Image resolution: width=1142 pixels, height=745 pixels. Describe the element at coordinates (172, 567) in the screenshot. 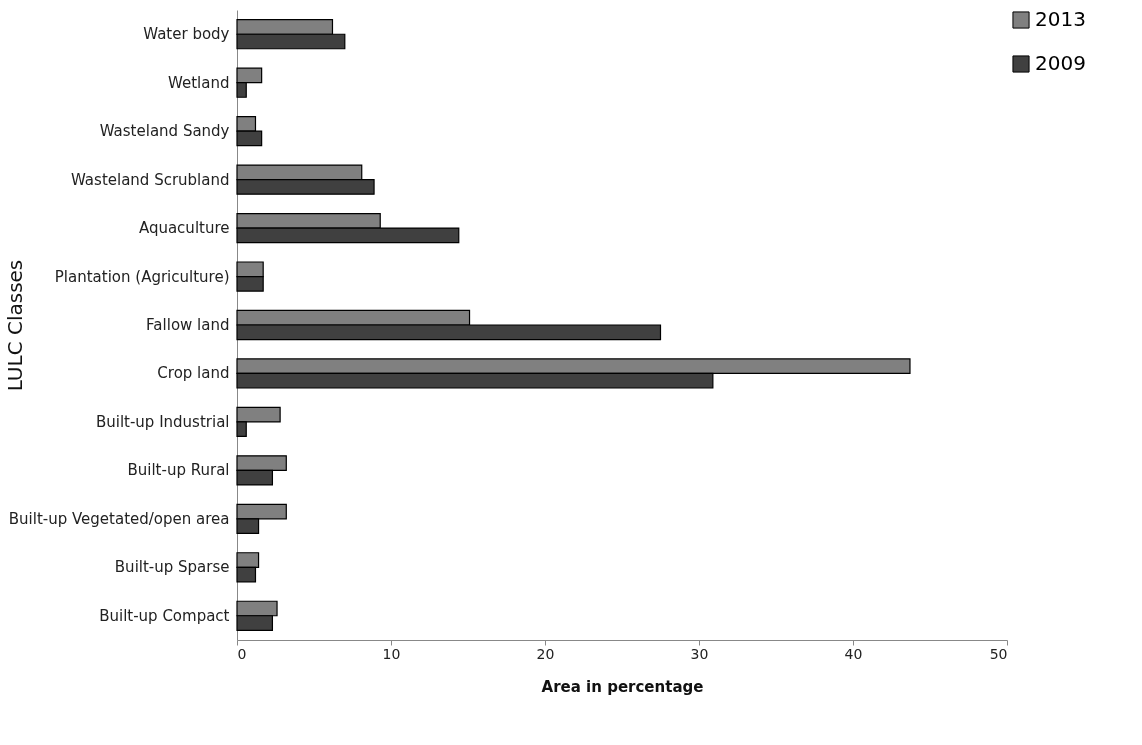

I see `y-tick-label: Built-up Sparse` at that location.